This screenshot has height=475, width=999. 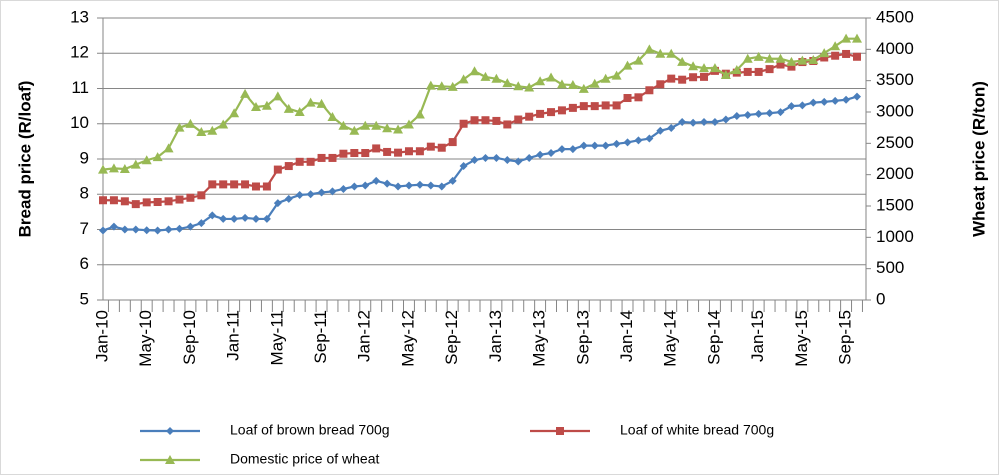 I want to click on legend-label: Loaf of white bread 700g, so click(x=697, y=430).